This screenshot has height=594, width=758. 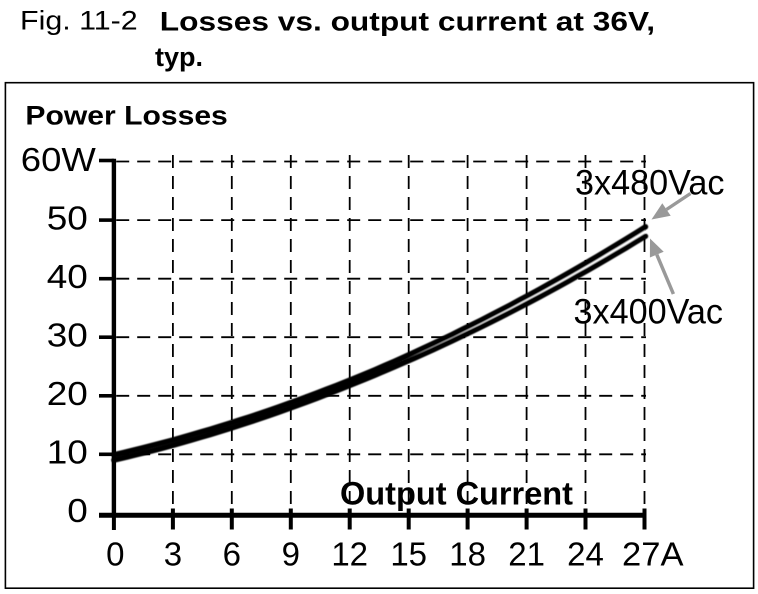 What do you see at coordinates (653, 554) in the screenshot?
I see `svg-text: 27A` at bounding box center [653, 554].